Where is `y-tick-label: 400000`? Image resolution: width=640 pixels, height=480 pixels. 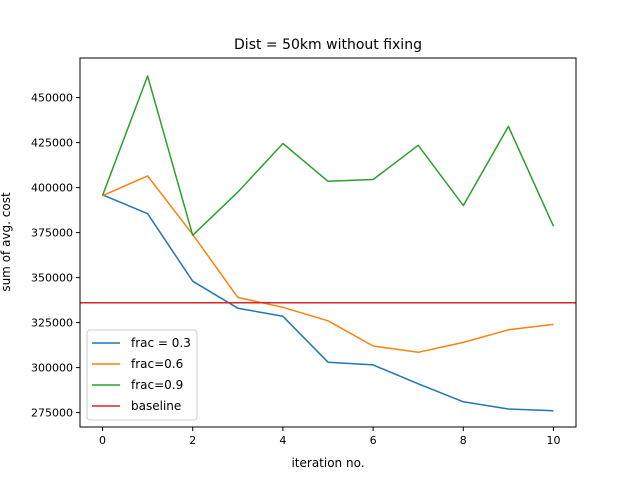 y-tick-label: 400000 is located at coordinates (52, 188).